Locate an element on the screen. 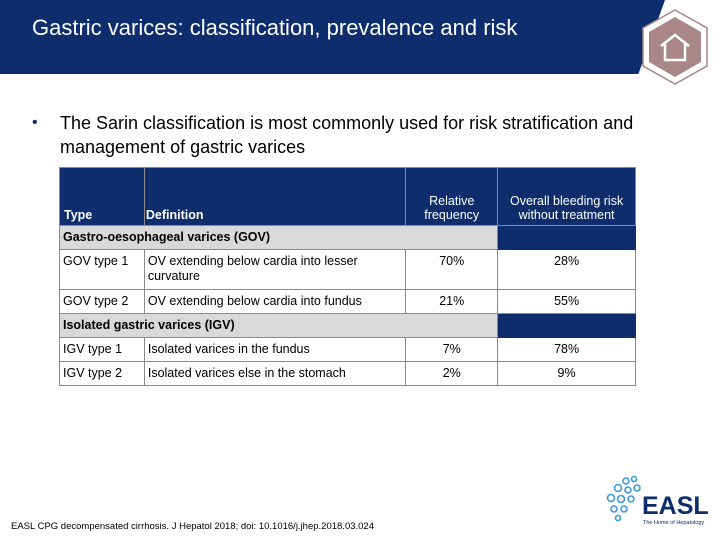  group-row-igv: Isolated gastric varices (IGV) is located at coordinates (347, 325).